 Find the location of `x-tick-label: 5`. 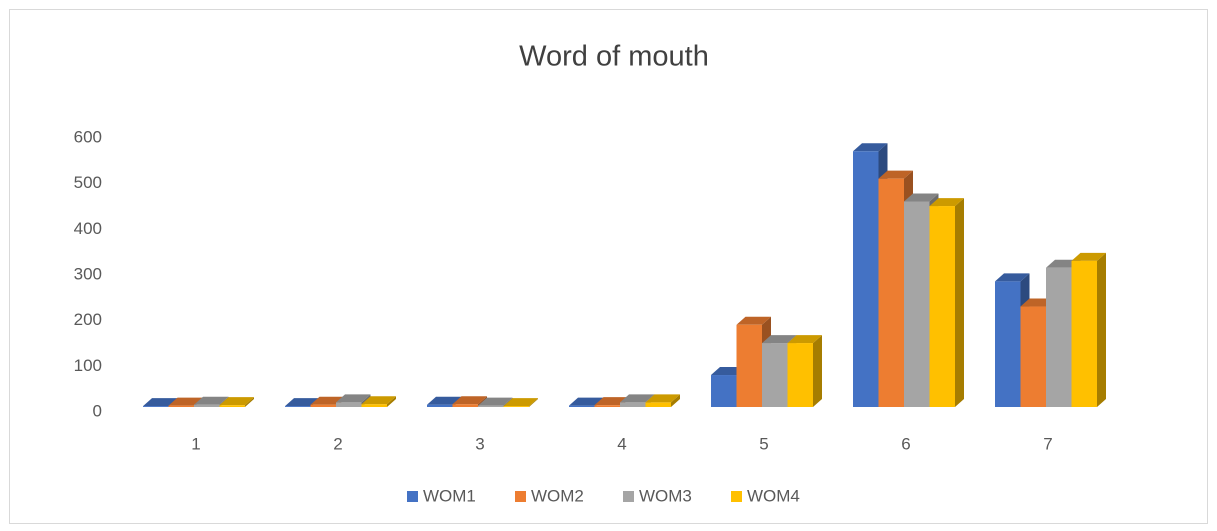

x-tick-label: 5 is located at coordinates (763, 443).